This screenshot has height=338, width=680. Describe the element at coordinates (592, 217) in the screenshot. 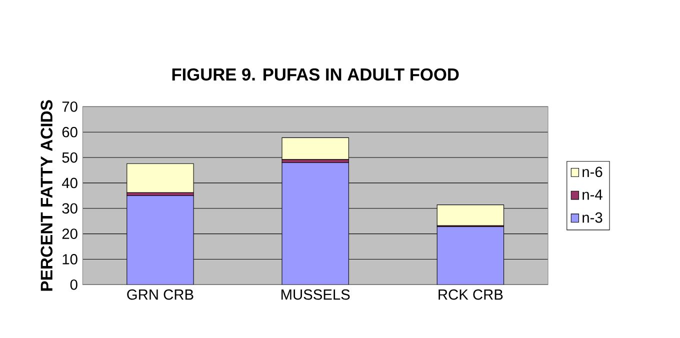

I see `legend-label: n-3` at that location.